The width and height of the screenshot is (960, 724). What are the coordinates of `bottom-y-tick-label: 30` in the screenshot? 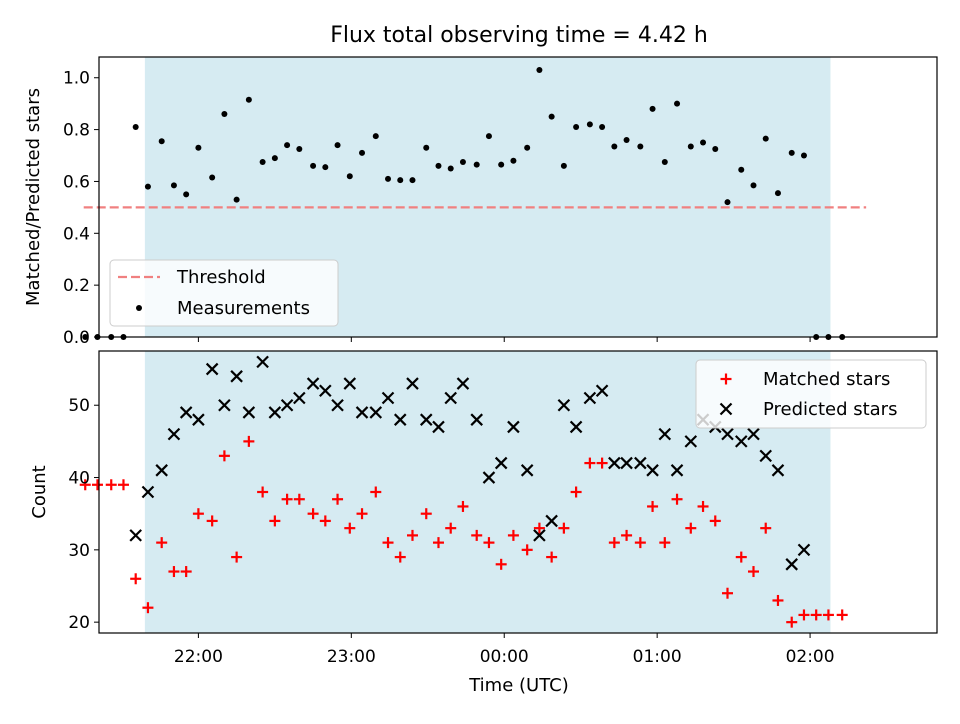 It's located at (79, 551).